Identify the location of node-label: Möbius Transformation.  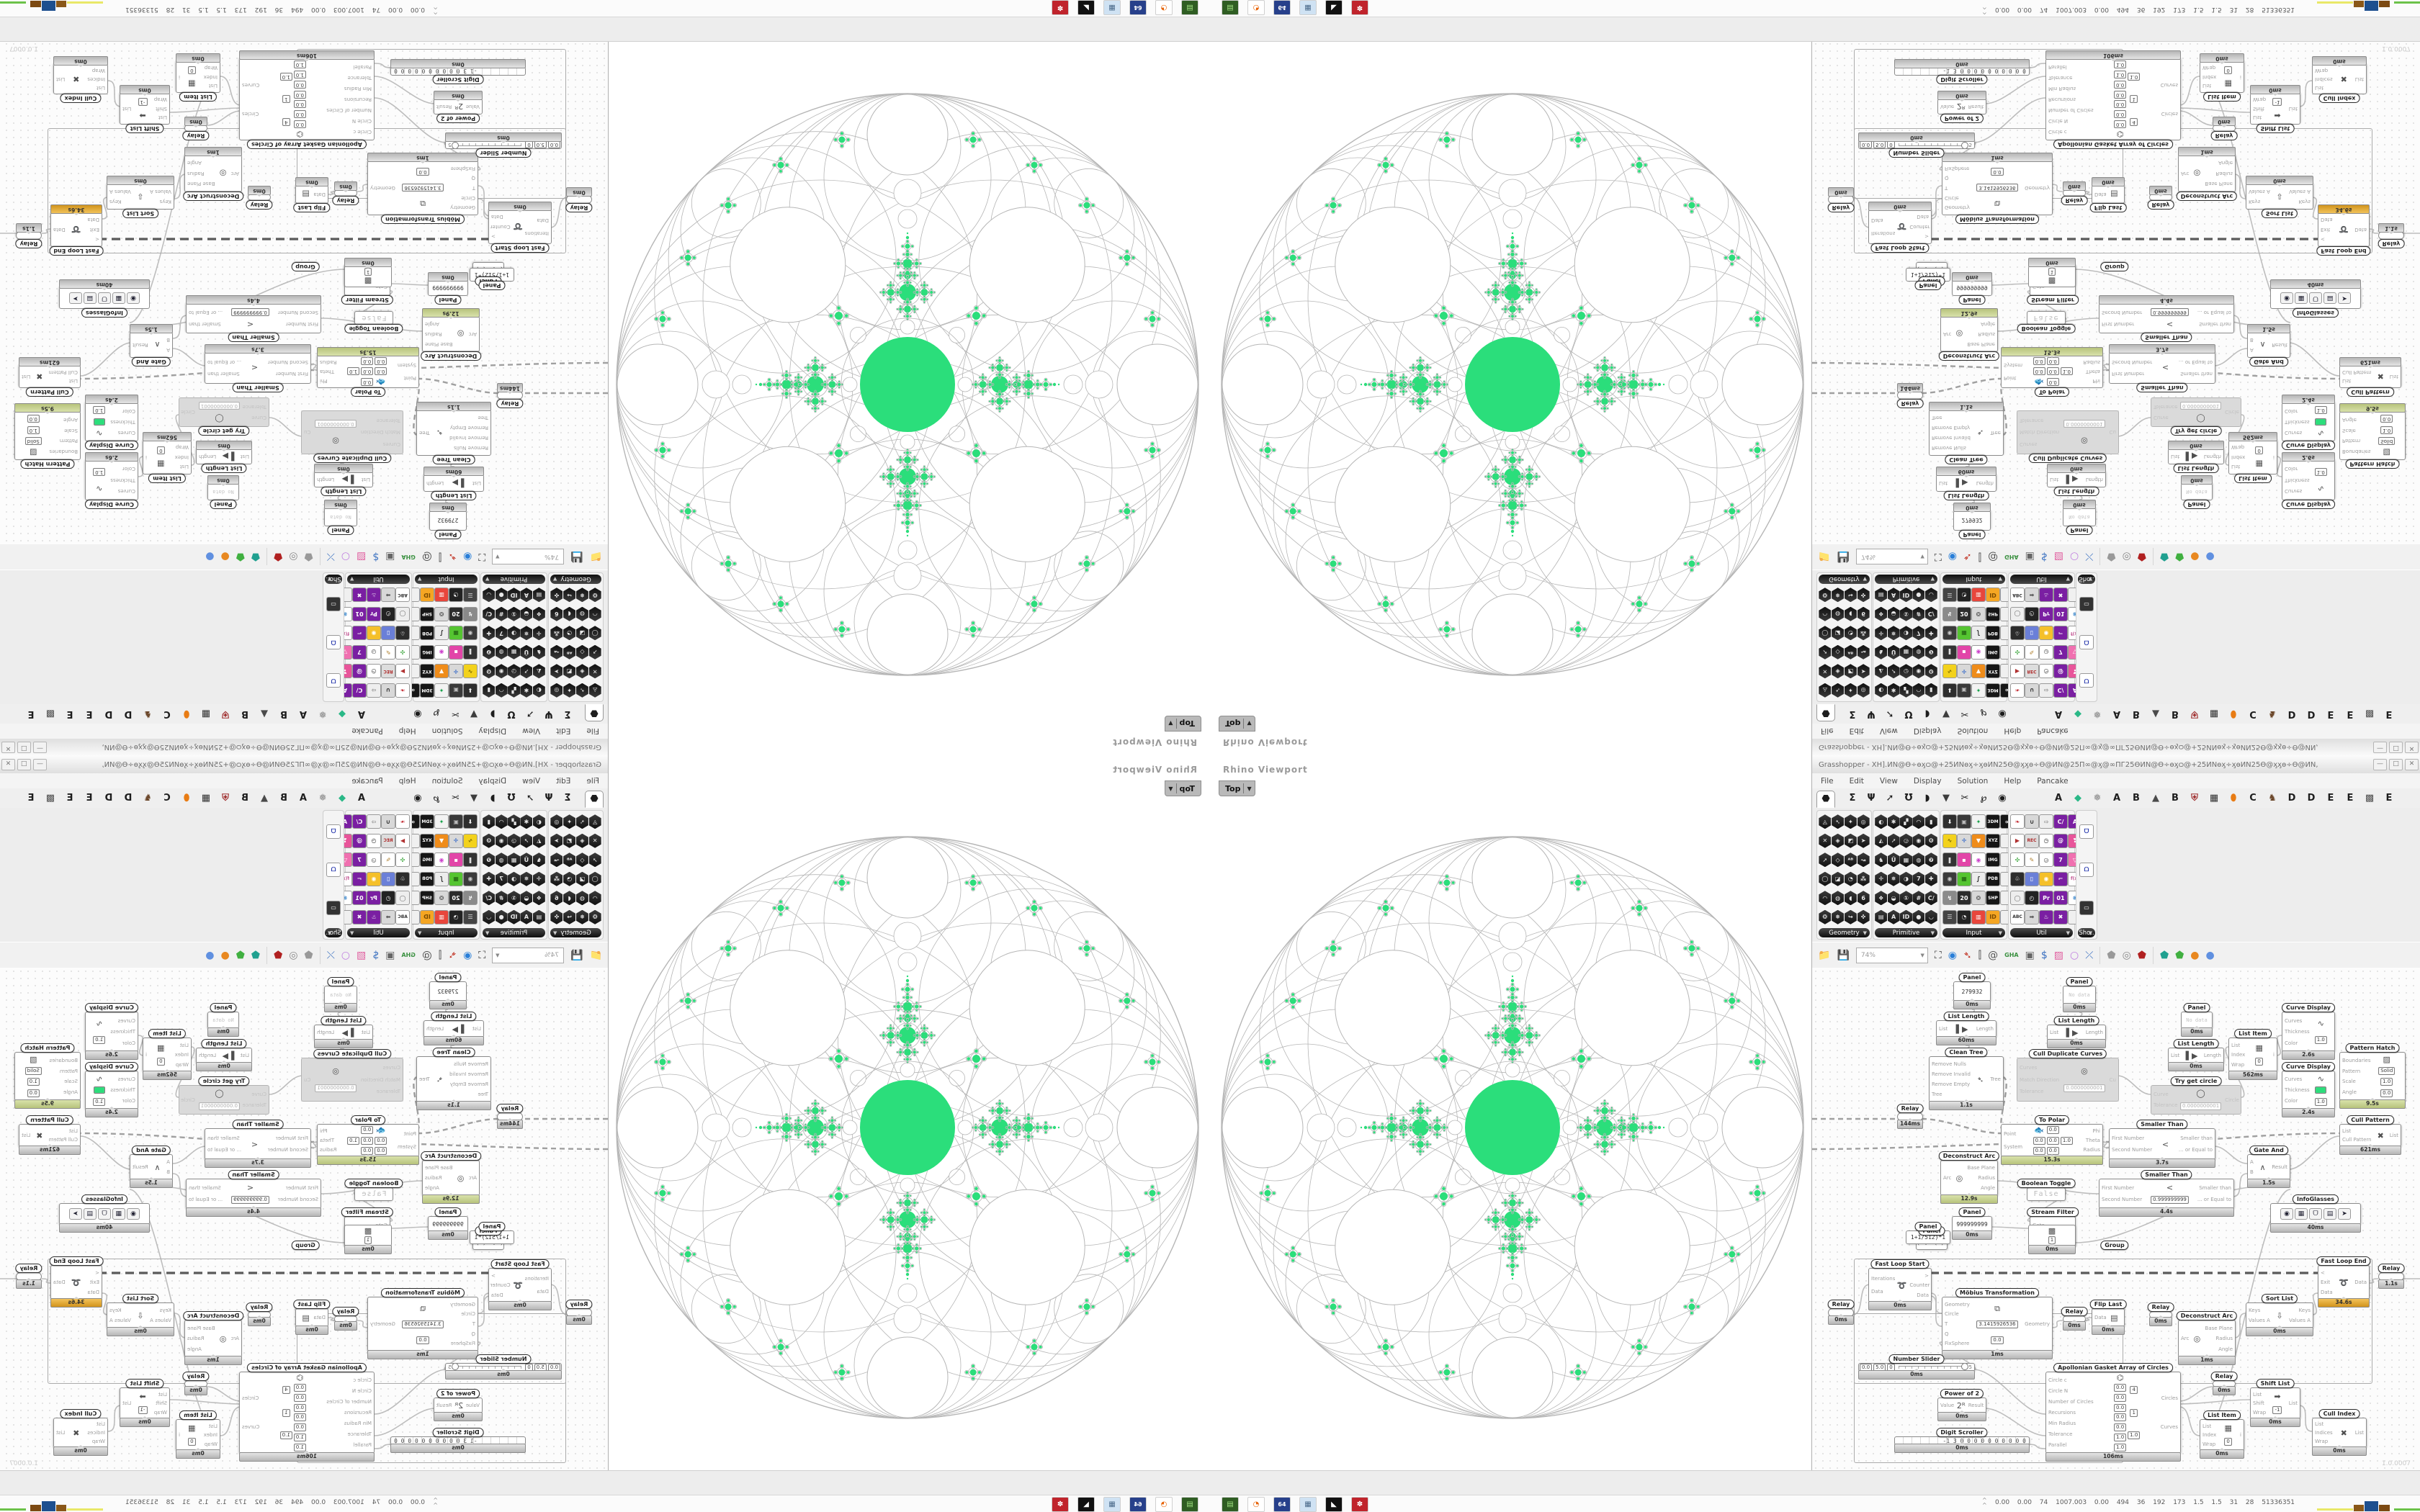
(1997, 1292).